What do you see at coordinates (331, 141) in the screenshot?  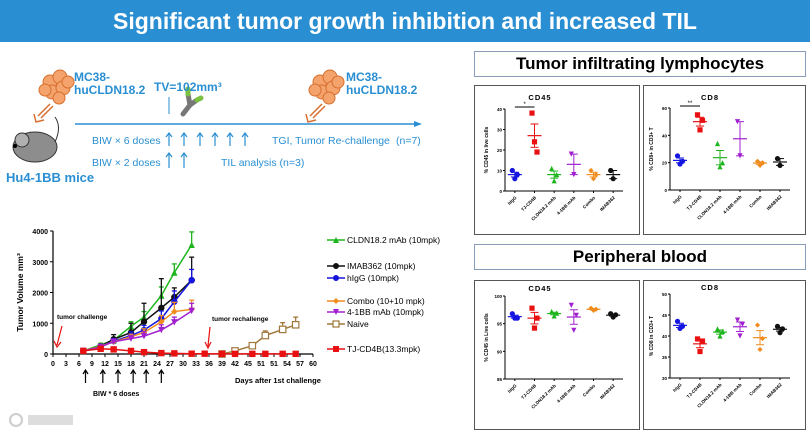 I see `tgi-label: TGI, Tumor Re-challenge` at bounding box center [331, 141].